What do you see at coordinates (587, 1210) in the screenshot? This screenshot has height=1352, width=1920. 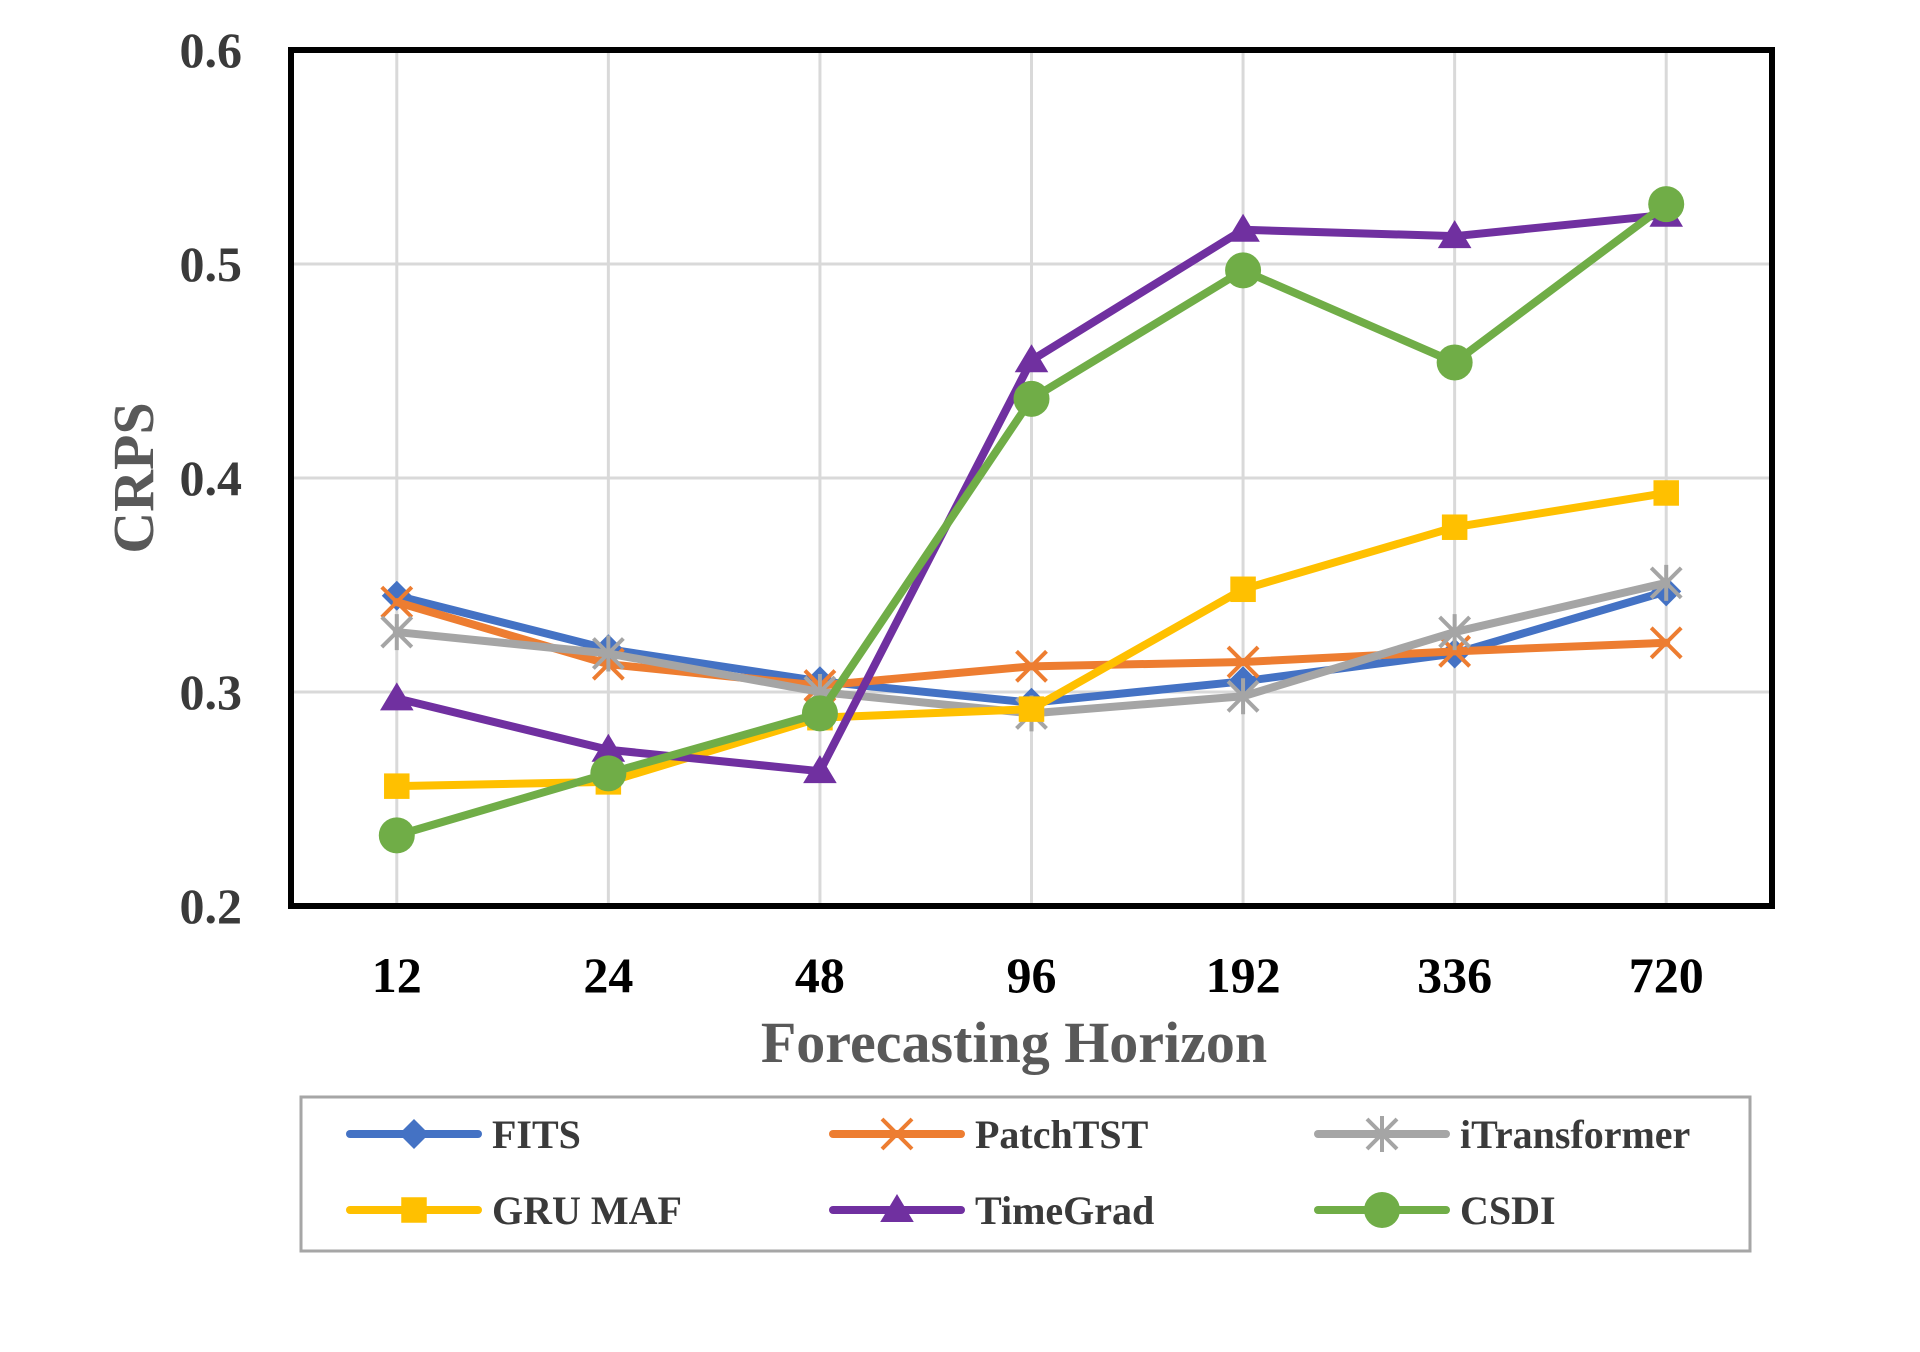 I see `legend-label: GRU MAF` at bounding box center [587, 1210].